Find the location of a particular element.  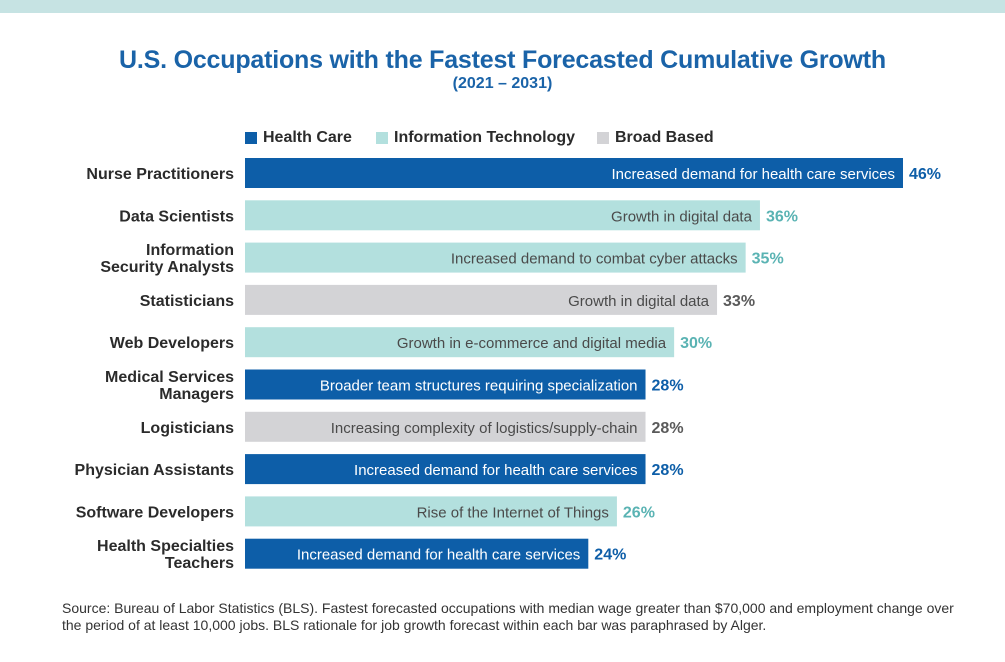

bar-description: Rise of the Internet of Things is located at coordinates (513, 512).